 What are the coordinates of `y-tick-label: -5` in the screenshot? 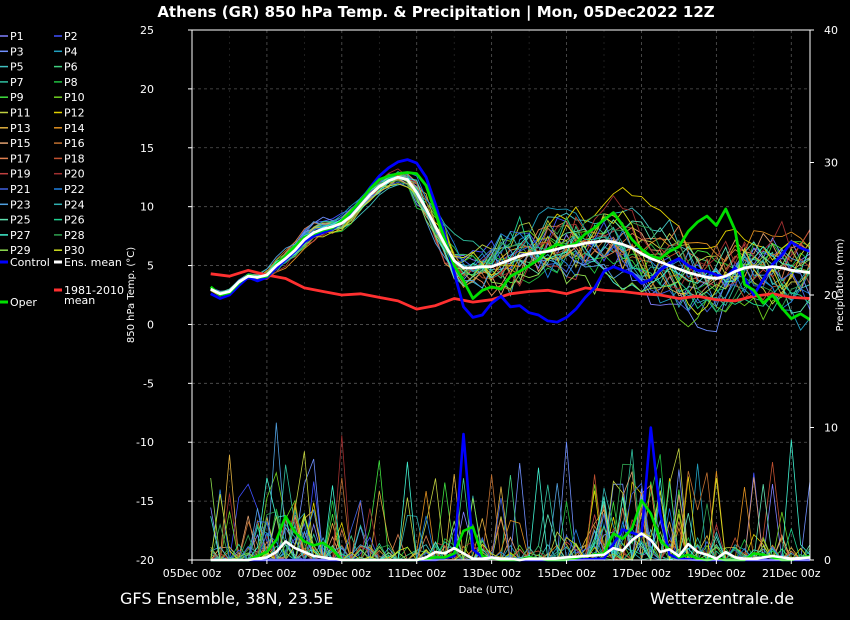 It's located at (148, 383).